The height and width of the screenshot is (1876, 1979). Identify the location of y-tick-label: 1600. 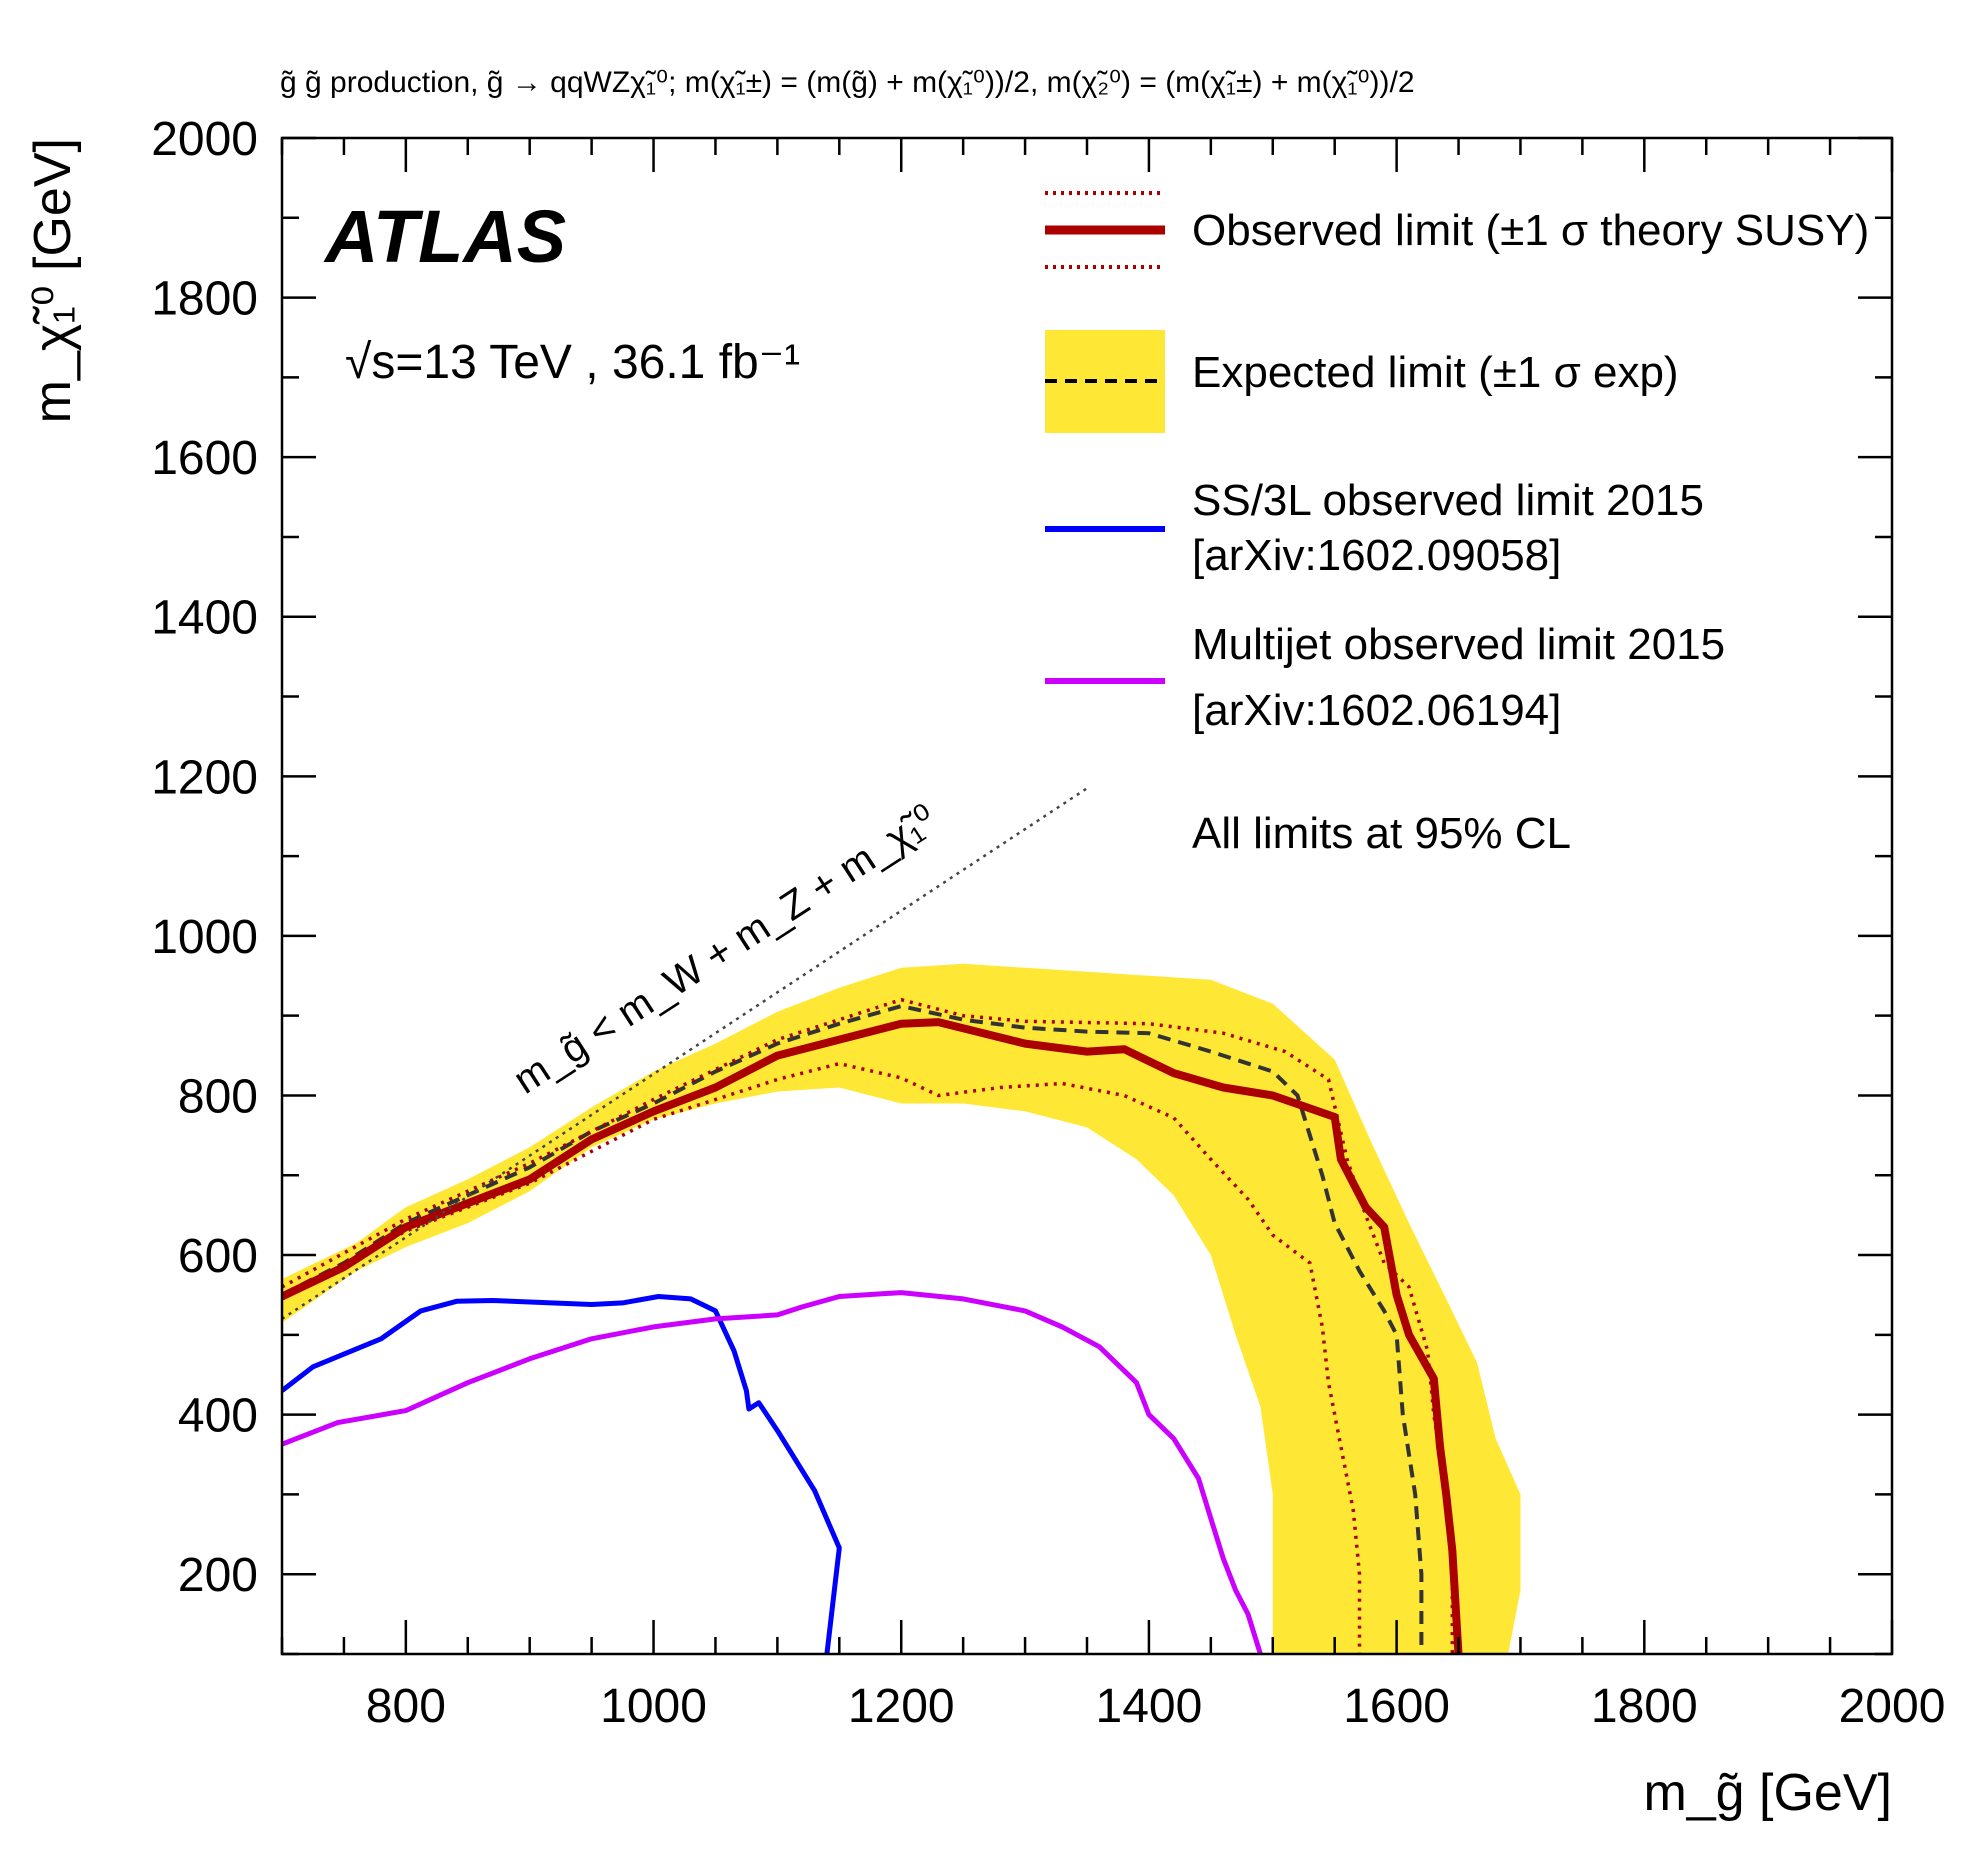
(204, 458).